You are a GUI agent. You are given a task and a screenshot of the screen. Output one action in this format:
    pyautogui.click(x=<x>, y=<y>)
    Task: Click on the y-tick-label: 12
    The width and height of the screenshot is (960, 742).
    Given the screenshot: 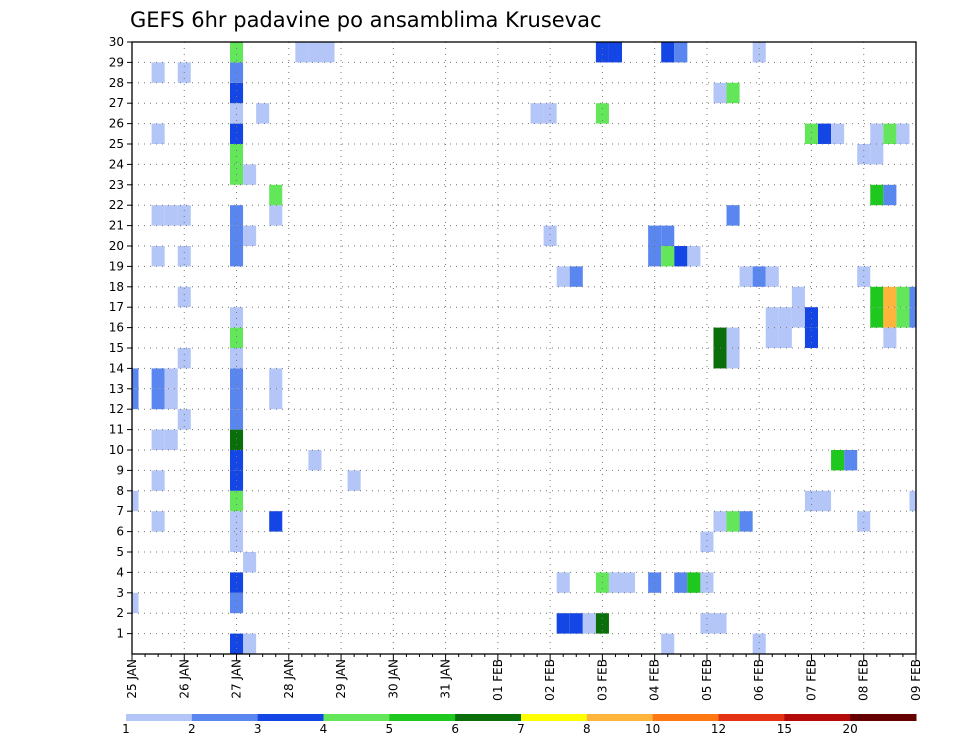 What is the action you would take?
    pyautogui.click(x=116, y=409)
    